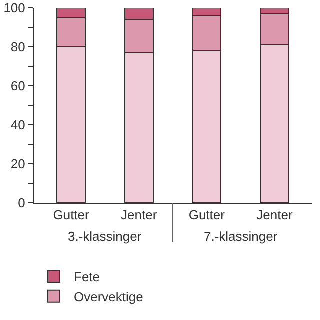  What do you see at coordinates (105, 236) in the screenshot?
I see `text: 3.-klassinger` at bounding box center [105, 236].